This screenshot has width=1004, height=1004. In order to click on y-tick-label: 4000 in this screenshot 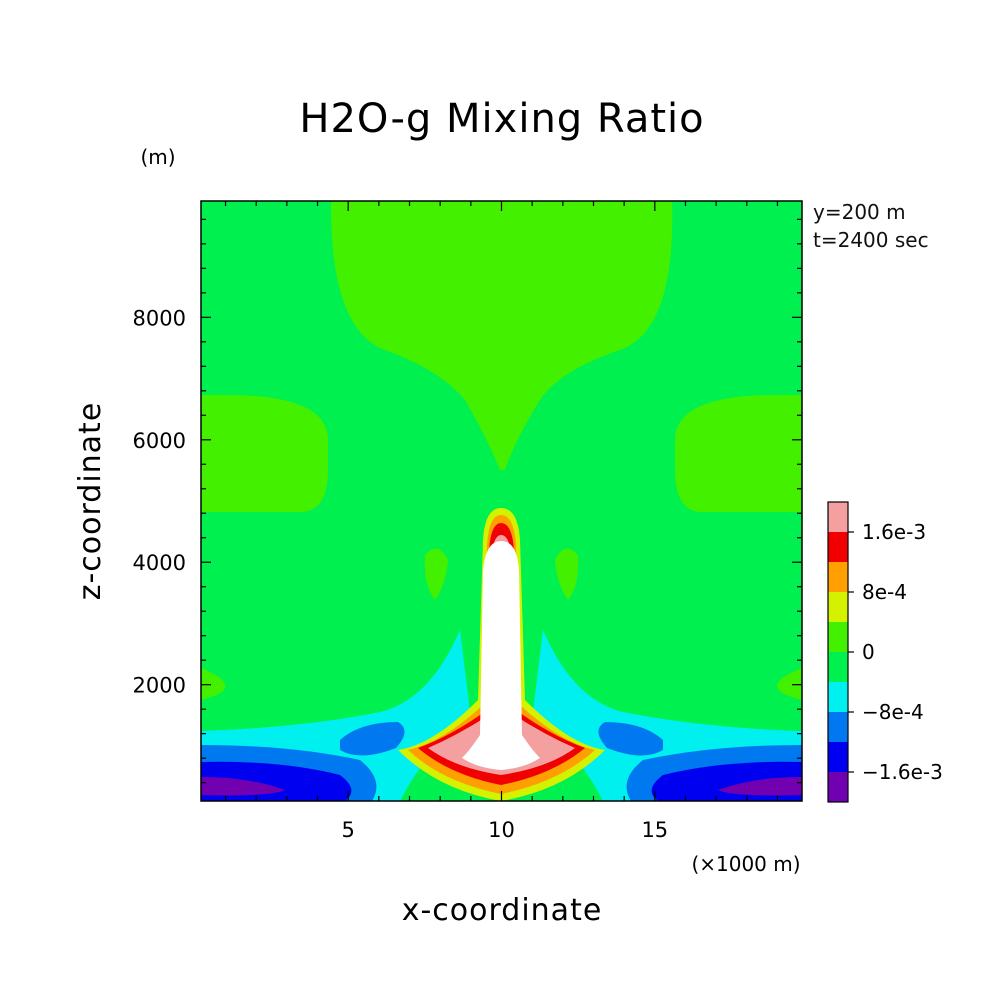, I will do `click(159, 563)`.